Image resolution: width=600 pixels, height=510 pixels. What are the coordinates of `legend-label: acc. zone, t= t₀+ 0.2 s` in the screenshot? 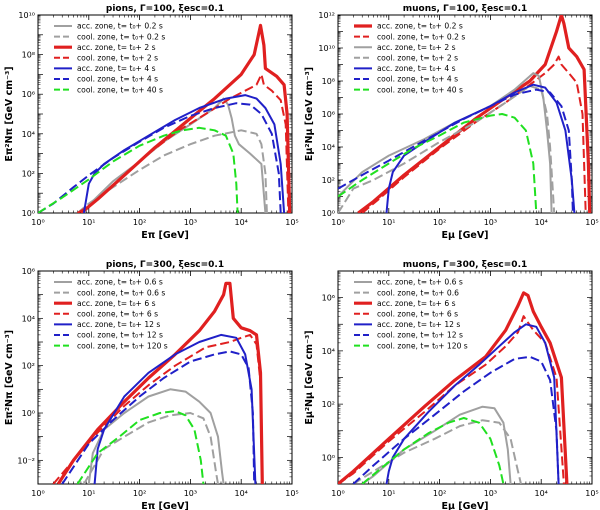 It's located at (120, 26).